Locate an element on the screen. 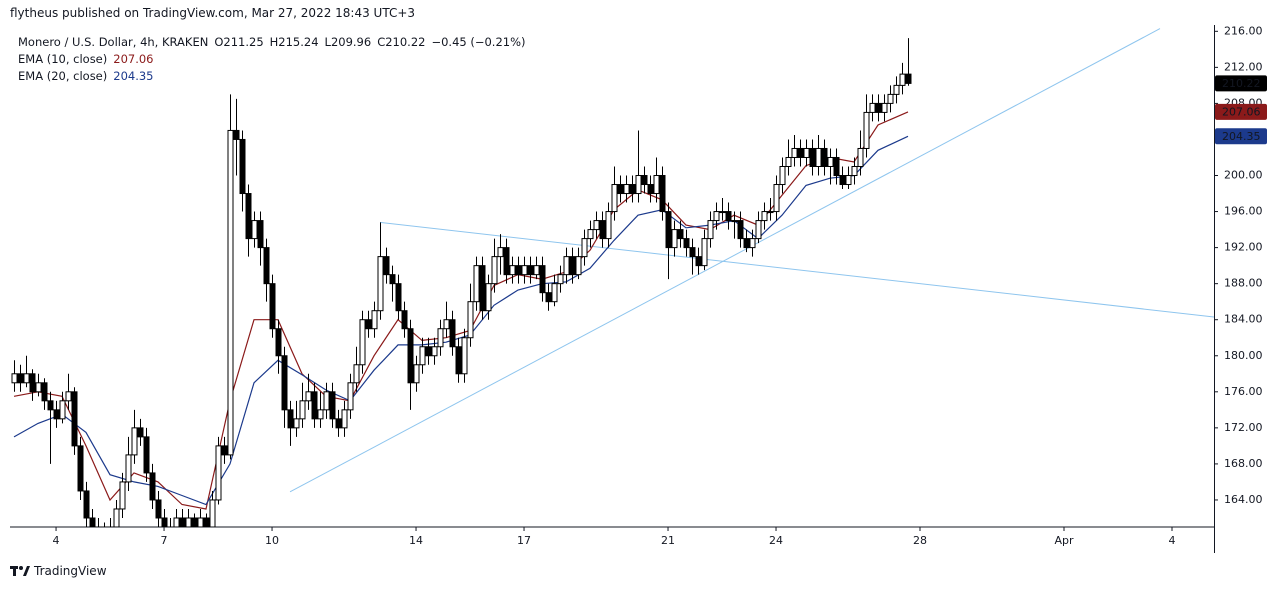 Image resolution: width=1280 pixels, height=590 pixels. x-tick-label: 10 is located at coordinates (272, 540).